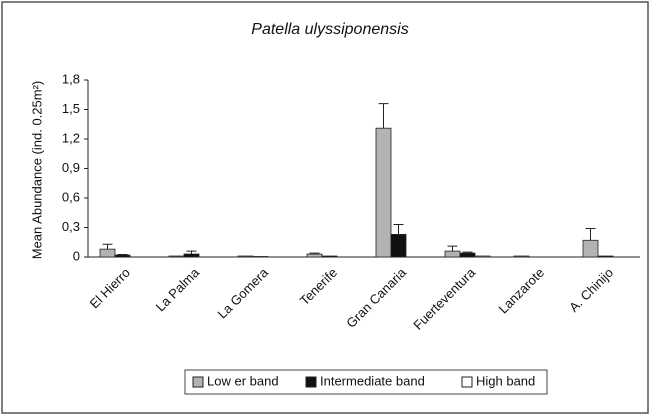 This screenshot has width=652, height=417. What do you see at coordinates (71, 78) in the screenshot?
I see `y-tick-label: 1,8` at bounding box center [71, 78].